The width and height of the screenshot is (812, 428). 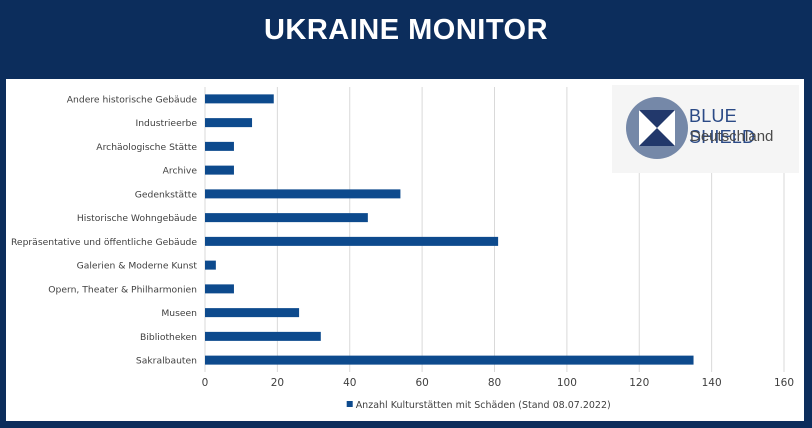 I want to click on category-label: Sakralbauten, so click(x=166, y=361).